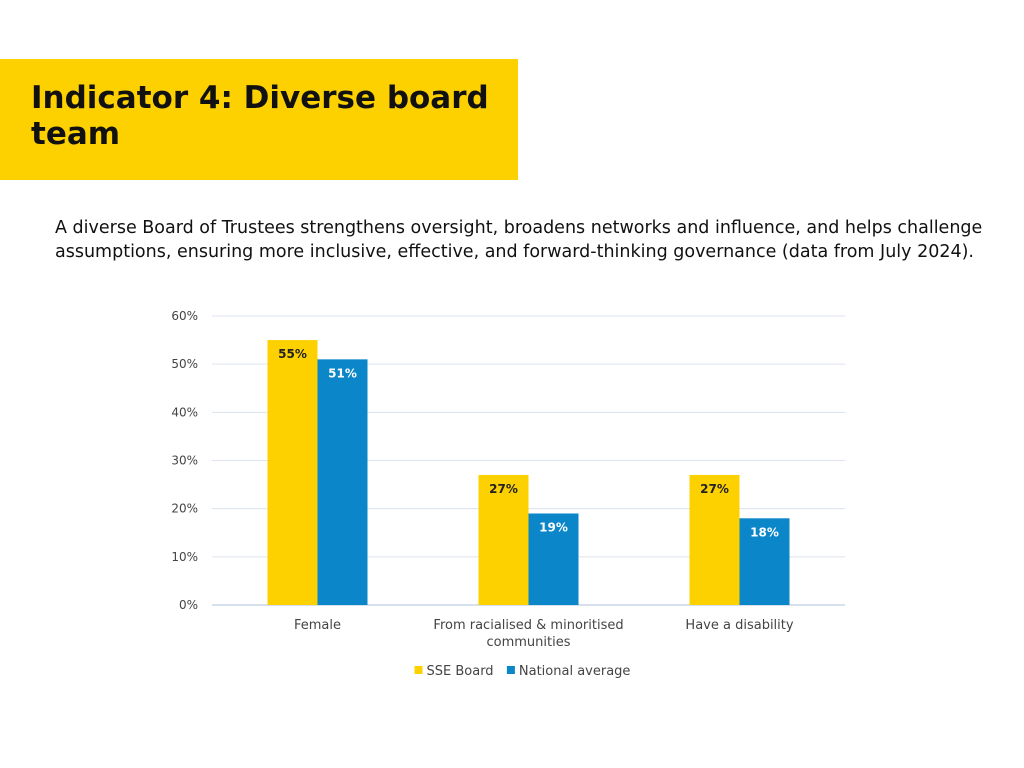 This screenshot has width=1024, height=768. What do you see at coordinates (292, 354) in the screenshot?
I see `data-label: 55%` at bounding box center [292, 354].